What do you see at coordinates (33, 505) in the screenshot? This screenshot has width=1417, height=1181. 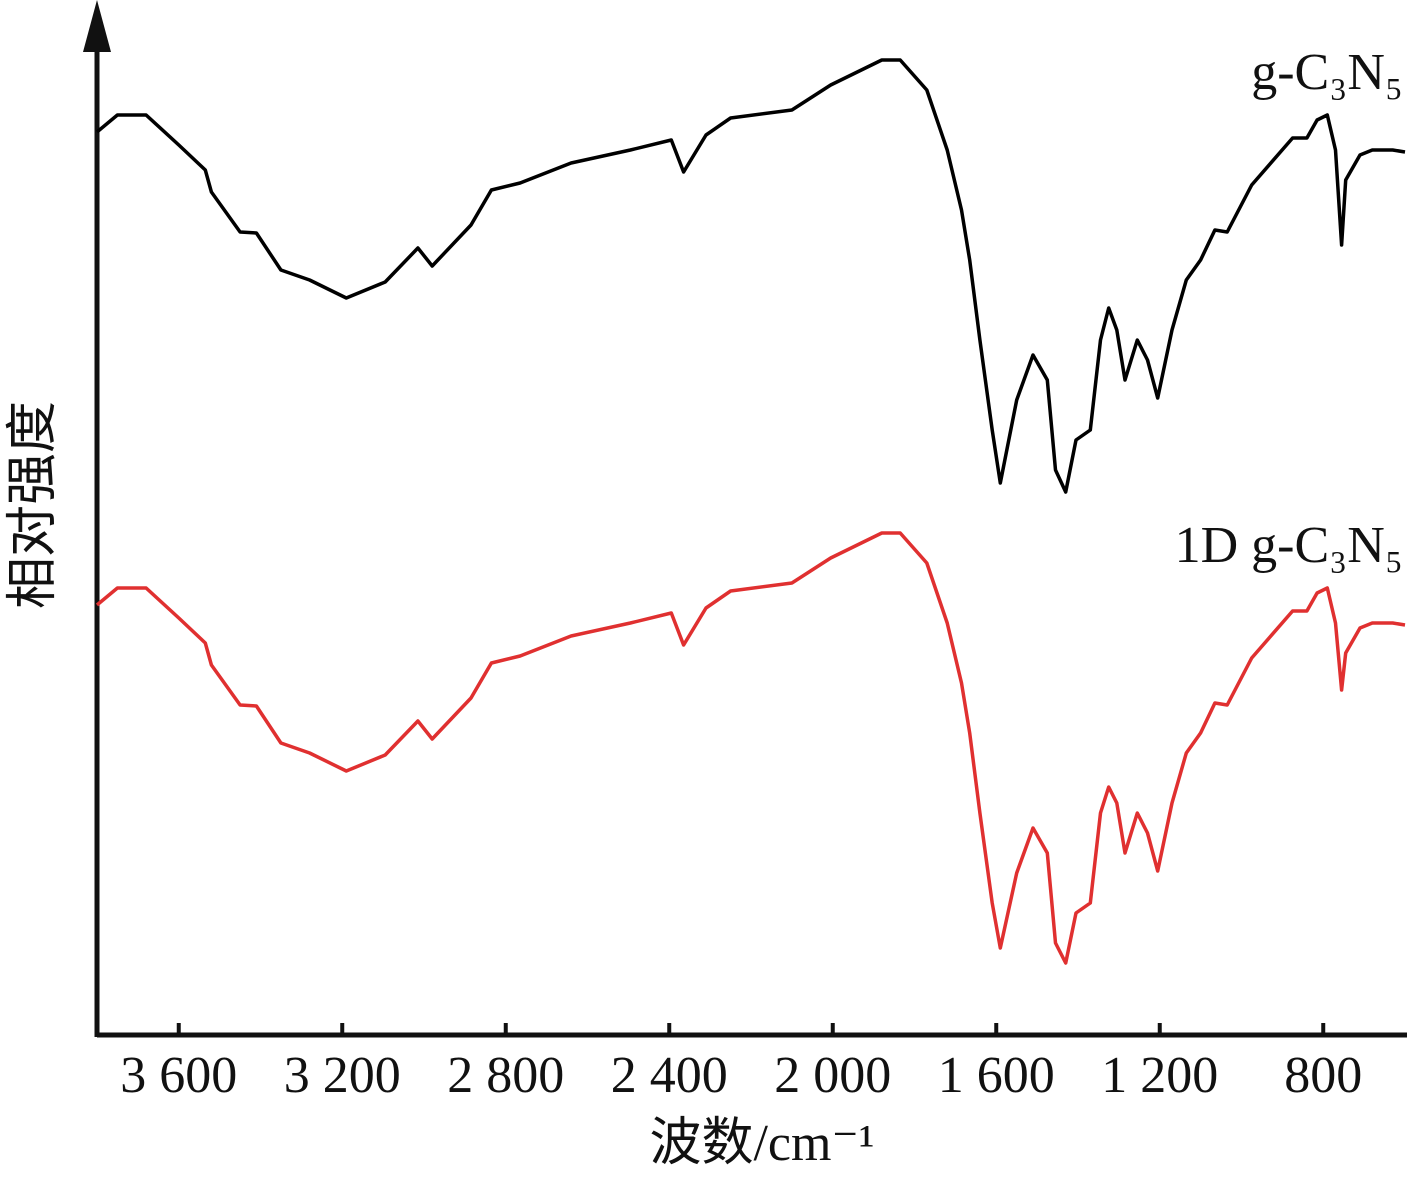 I see `y-axis-label: 相对强度` at bounding box center [33, 505].